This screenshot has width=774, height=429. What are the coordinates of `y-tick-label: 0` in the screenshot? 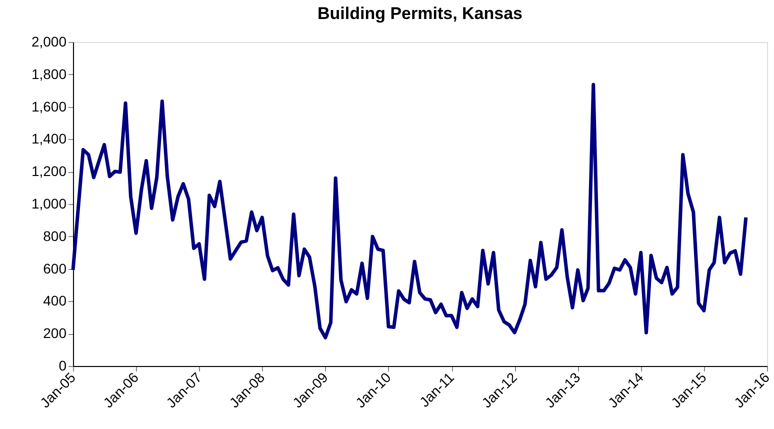 It's located at (62, 366).